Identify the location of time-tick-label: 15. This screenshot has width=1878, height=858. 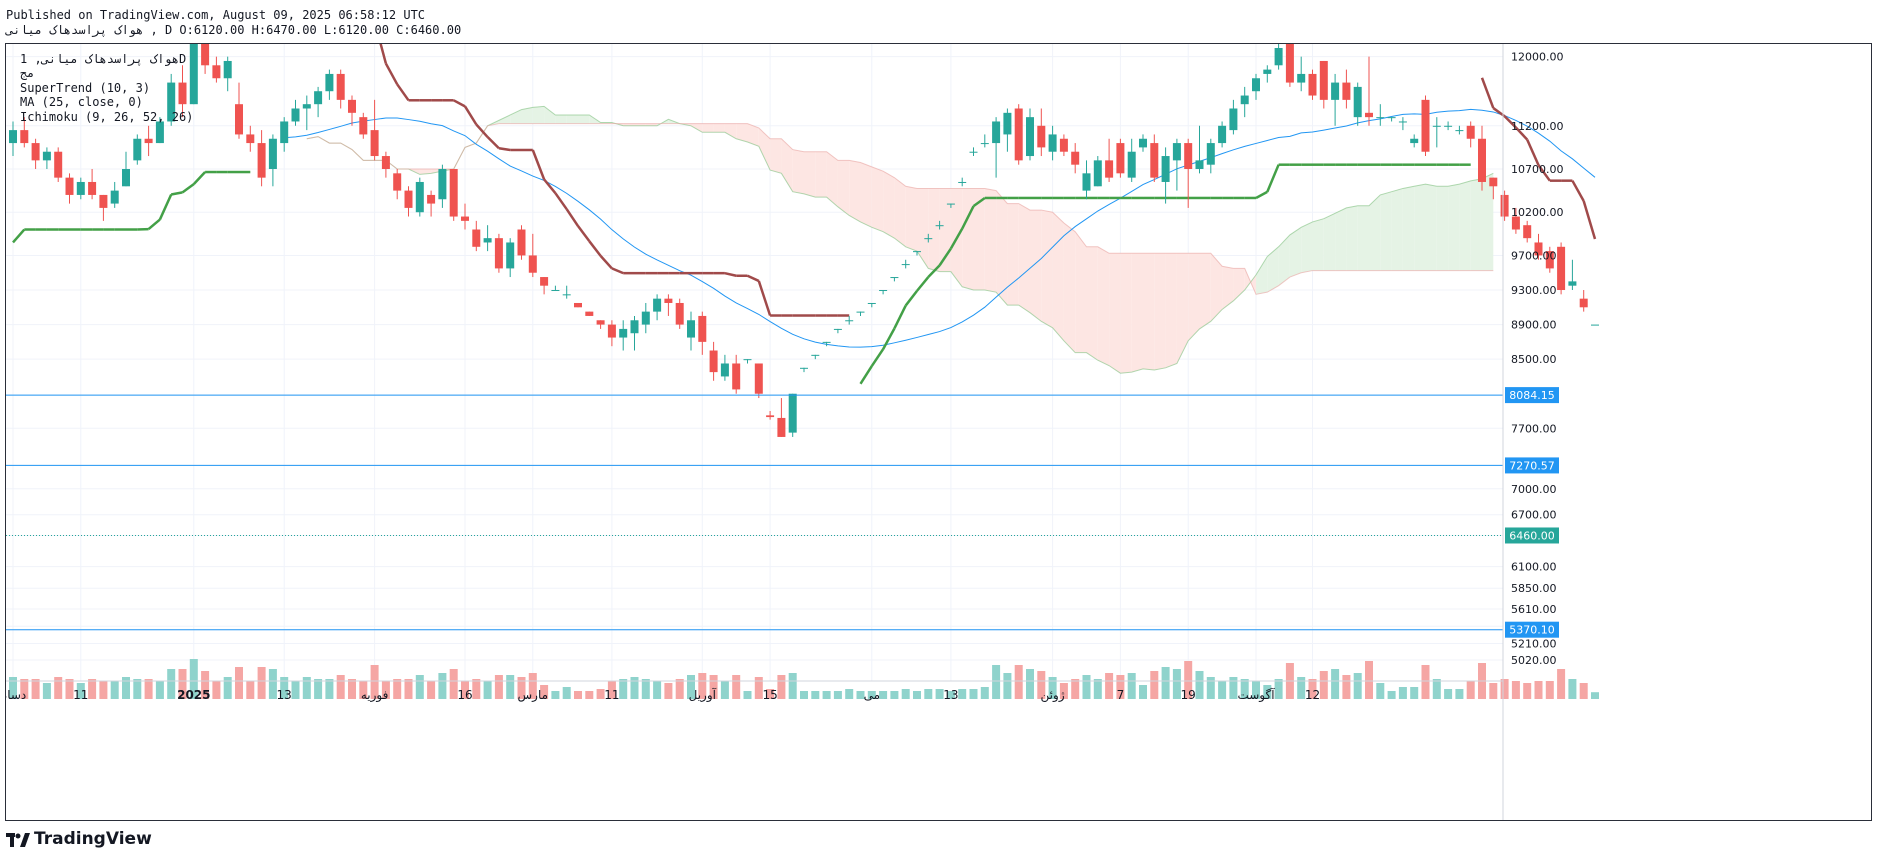
(769, 695).